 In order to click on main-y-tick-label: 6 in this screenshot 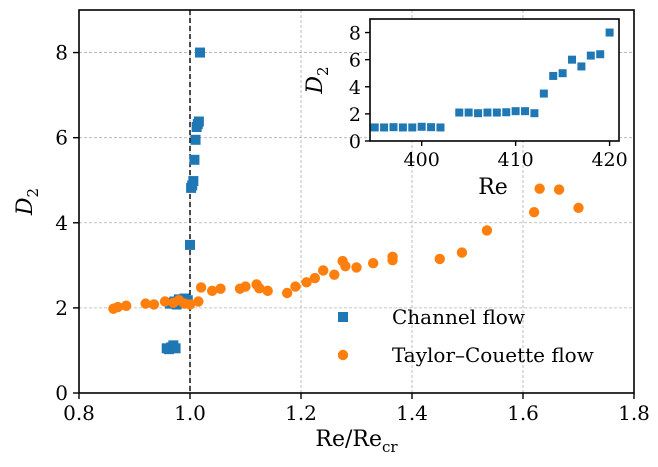, I will do `click(61, 138)`.